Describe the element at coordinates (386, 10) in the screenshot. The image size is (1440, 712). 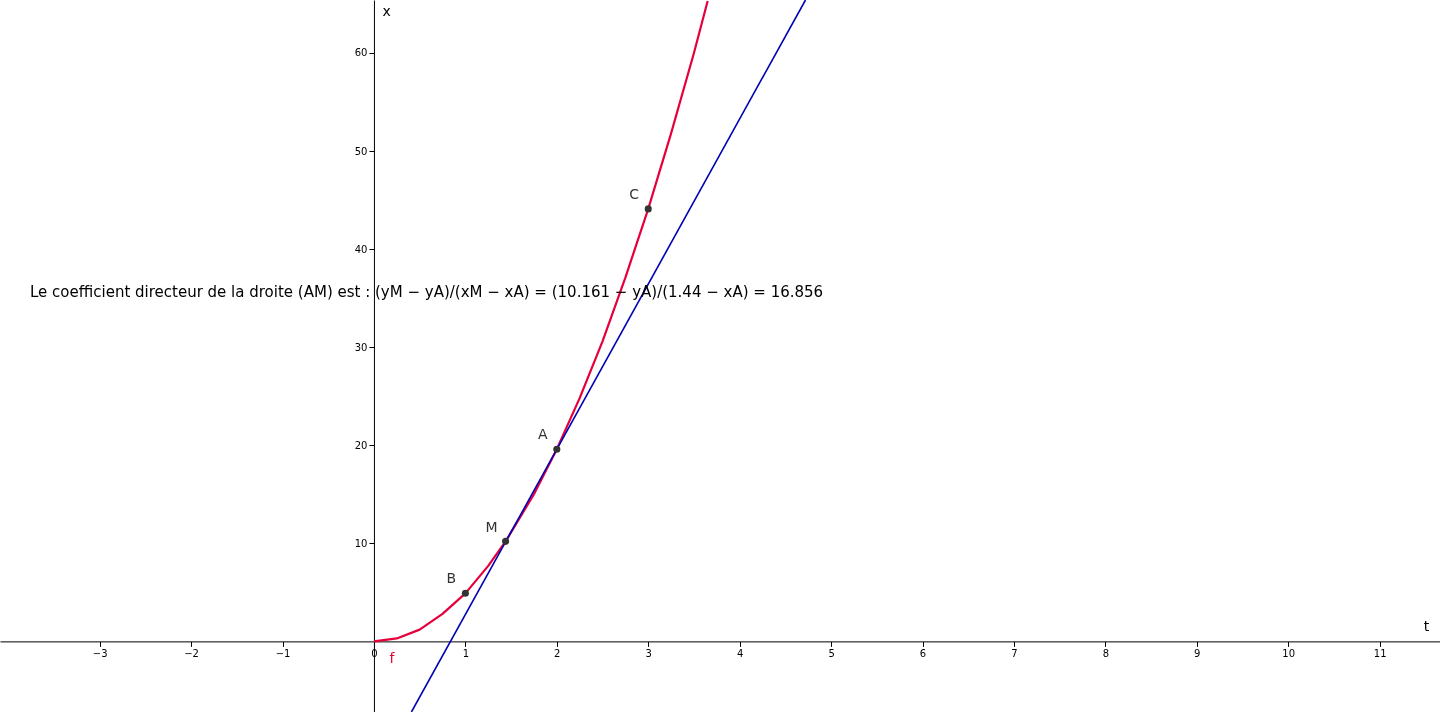
I see `y-axis-title: x` at that location.